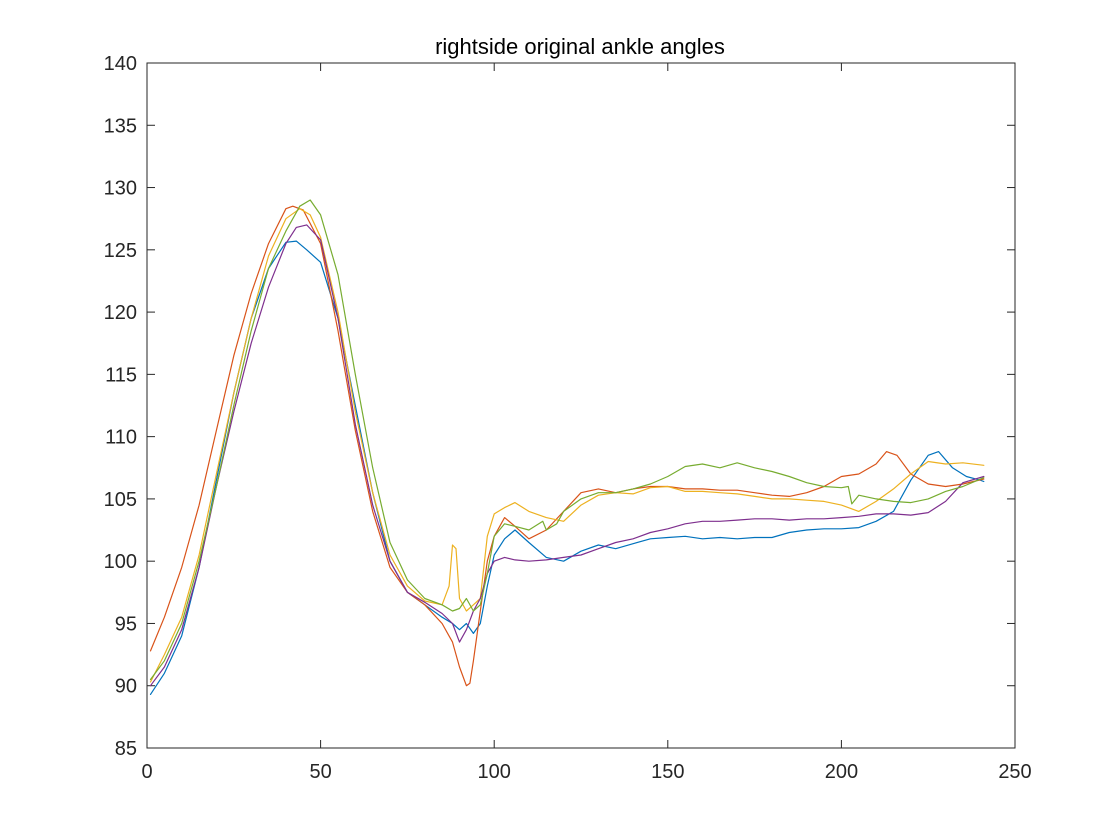 The image size is (1120, 840). Describe the element at coordinates (126, 749) in the screenshot. I see `y-tick-label: 85` at that location.